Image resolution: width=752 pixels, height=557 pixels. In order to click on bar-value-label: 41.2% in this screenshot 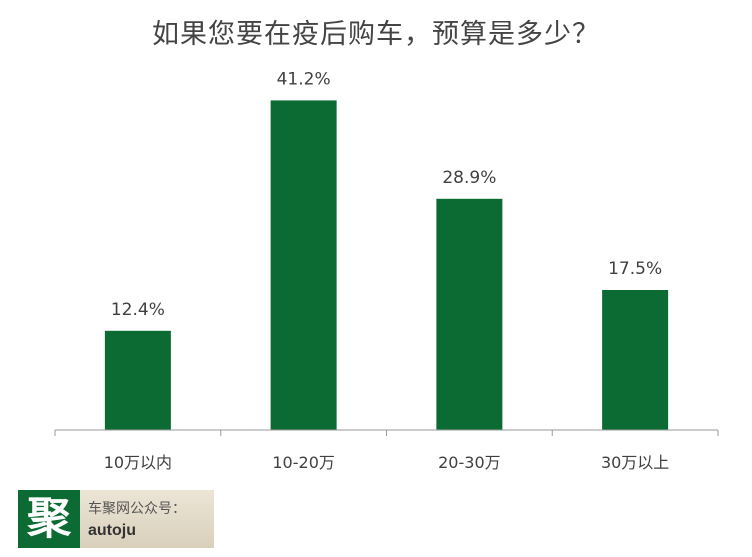, I will do `click(304, 79)`.